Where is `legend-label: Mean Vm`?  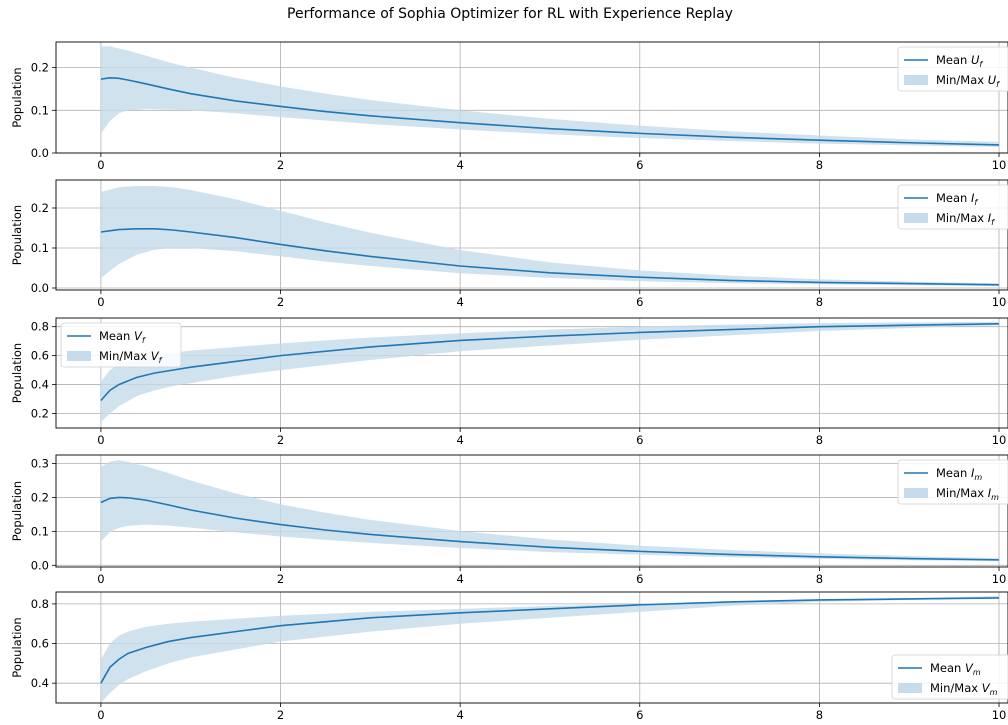
legend-label: Mean Vm is located at coordinates (955, 669).